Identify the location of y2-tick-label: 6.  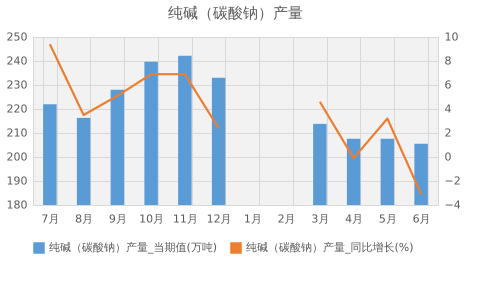
(448, 85).